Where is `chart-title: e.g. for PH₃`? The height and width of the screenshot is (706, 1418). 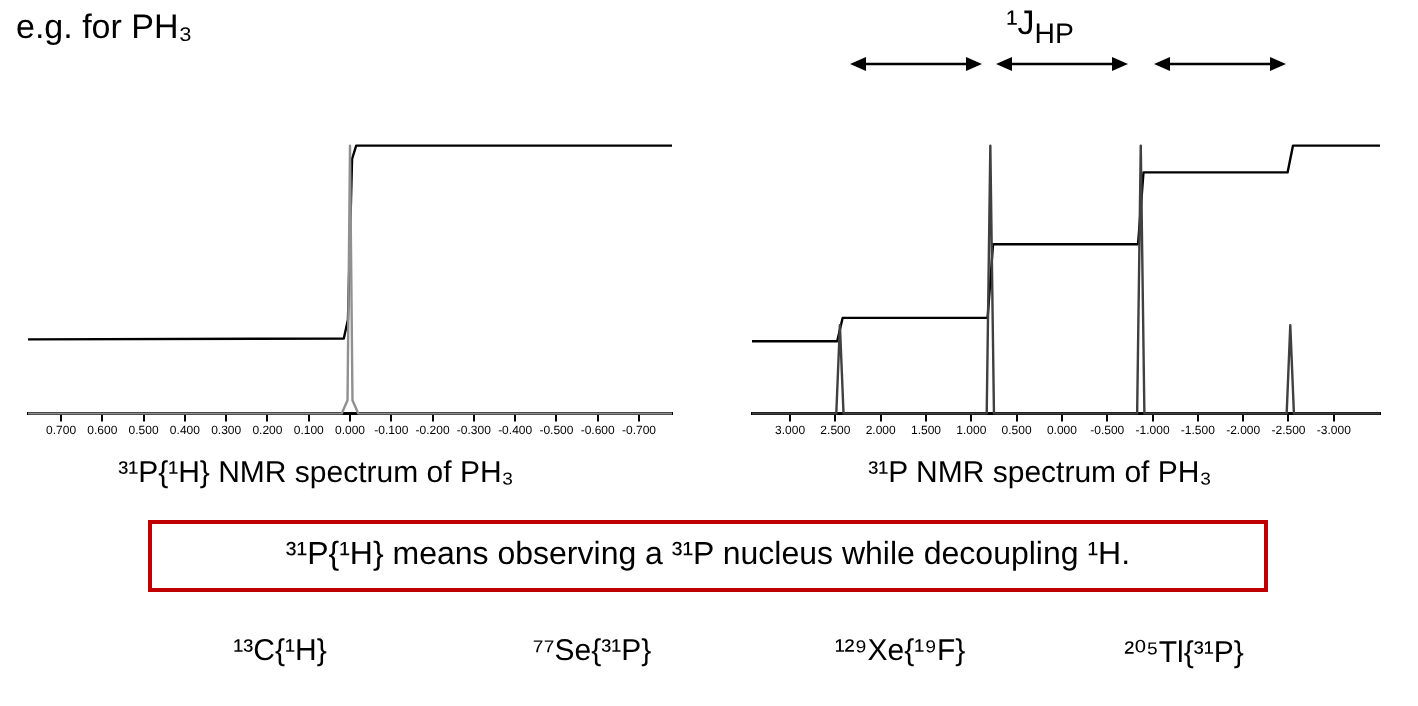
chart-title: e.g. for PH₃ is located at coordinates (104, 28).